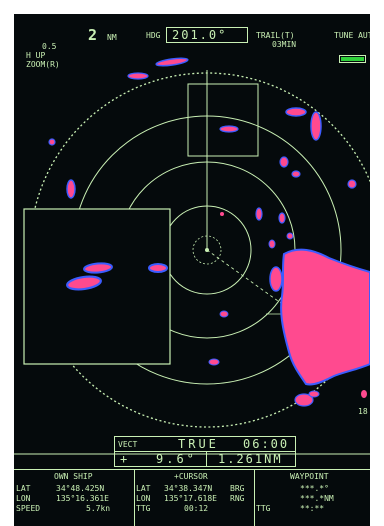 The image size is (384, 526). Describe the element at coordinates (275, 35) in the screenshot. I see `trail-label: TRAIL(T)` at that location.